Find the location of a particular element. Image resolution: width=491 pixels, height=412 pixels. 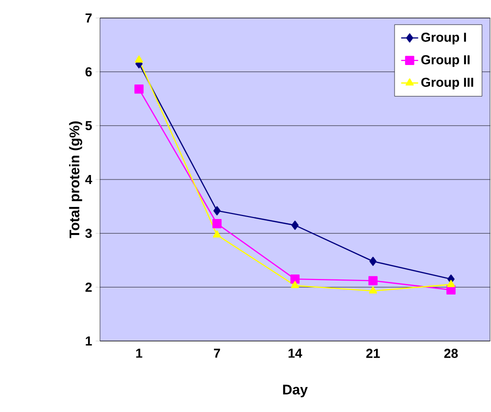

x-tick-label: 14 is located at coordinates (295, 353).